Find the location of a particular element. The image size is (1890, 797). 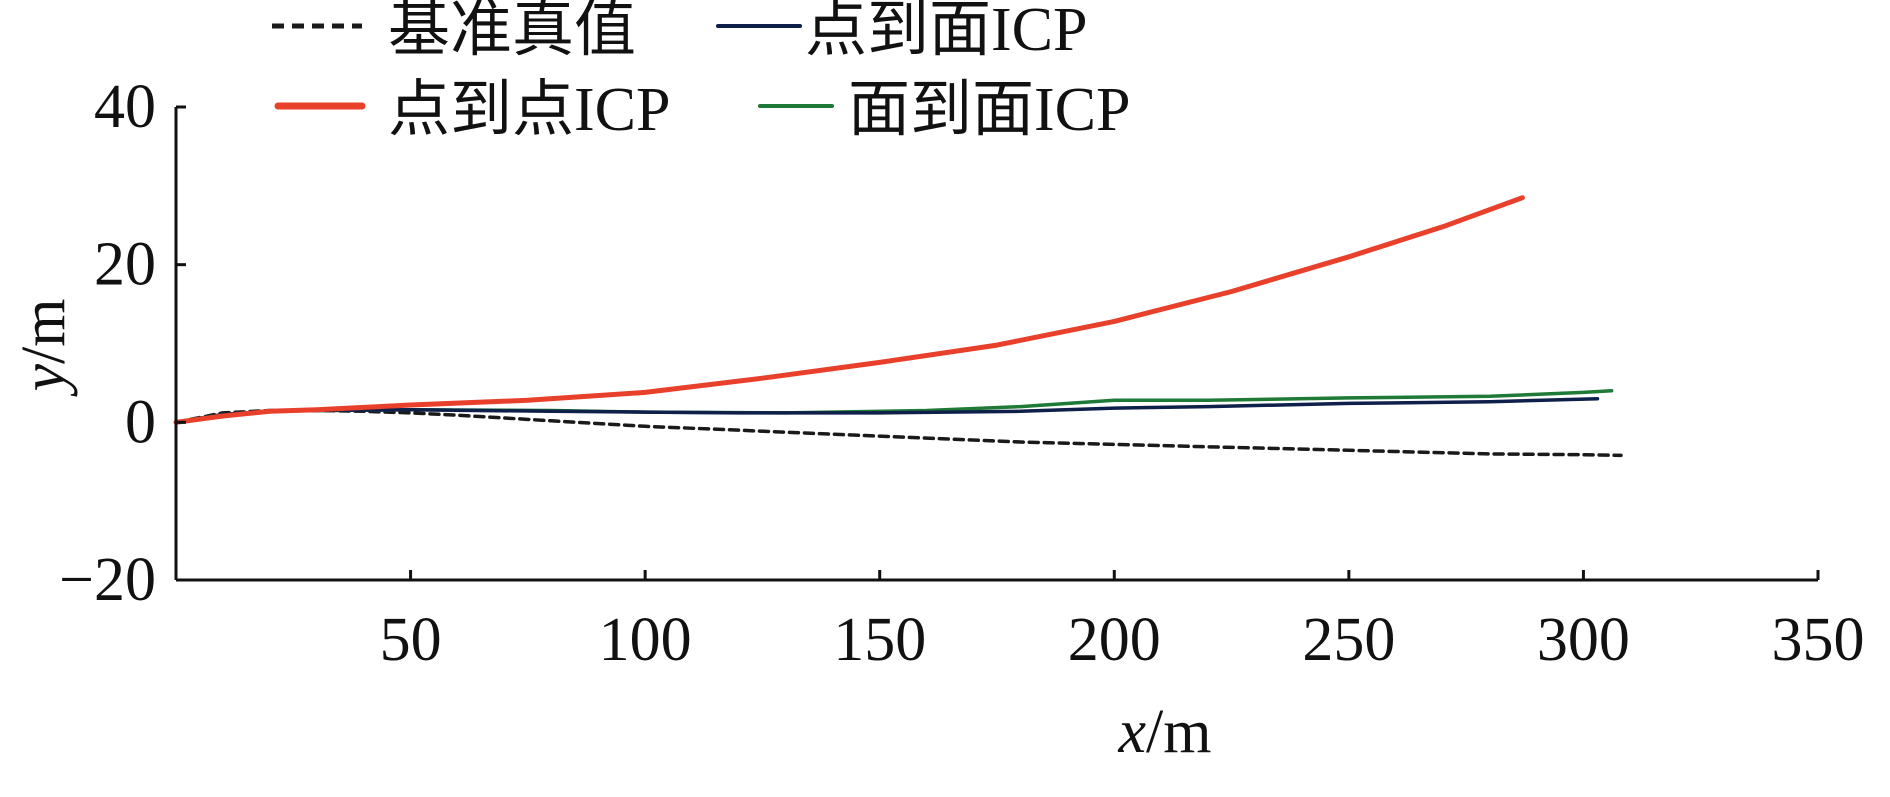

x-tick-label: 250 is located at coordinates (1348, 640).